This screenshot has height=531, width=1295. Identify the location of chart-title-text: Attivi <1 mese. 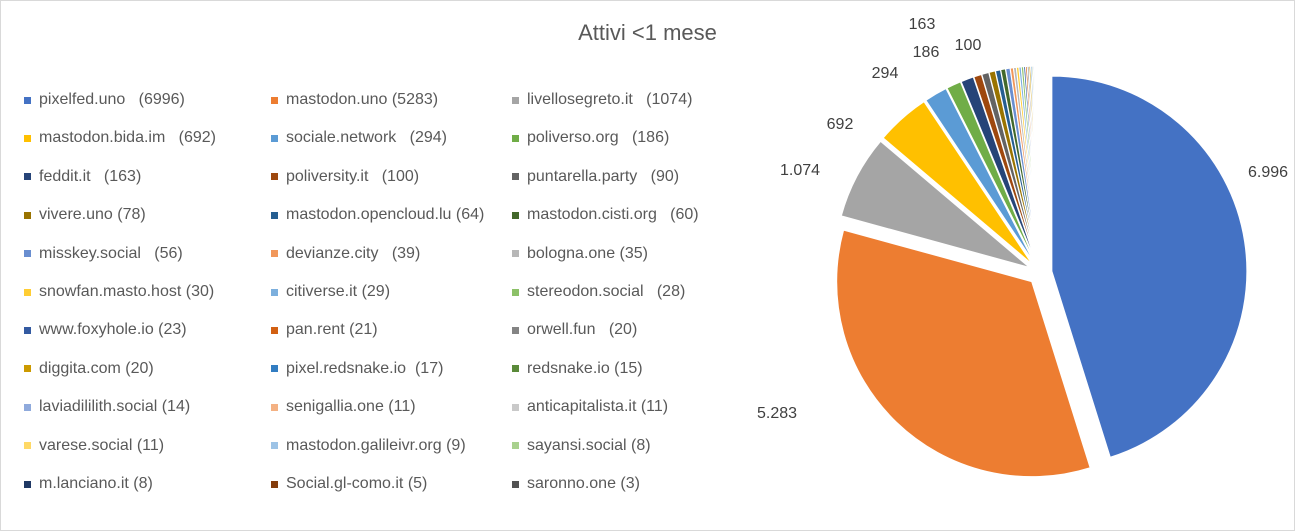
(647, 32).